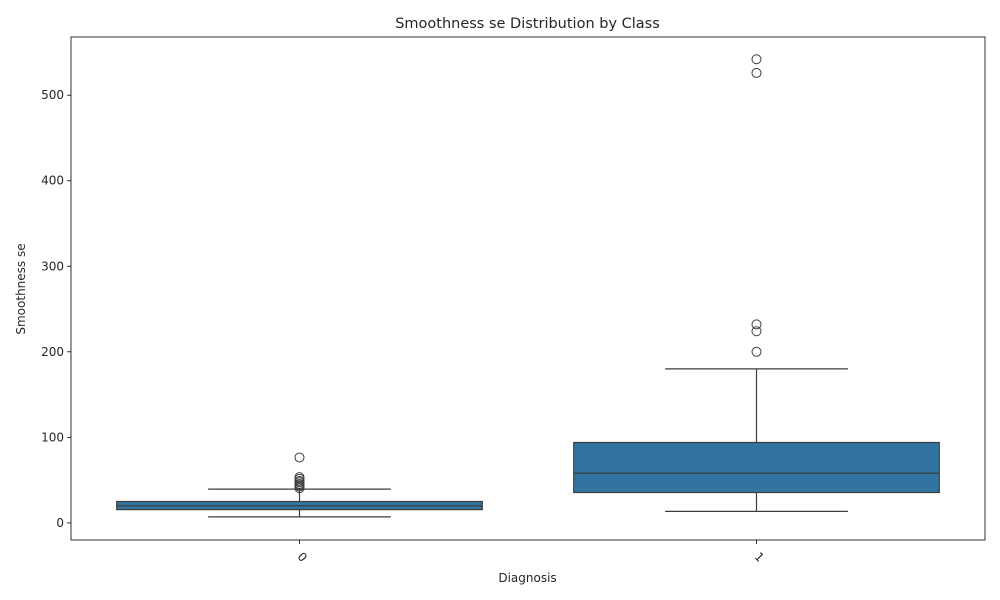  Describe the element at coordinates (756, 467) in the screenshot. I see `iqr-box` at that location.